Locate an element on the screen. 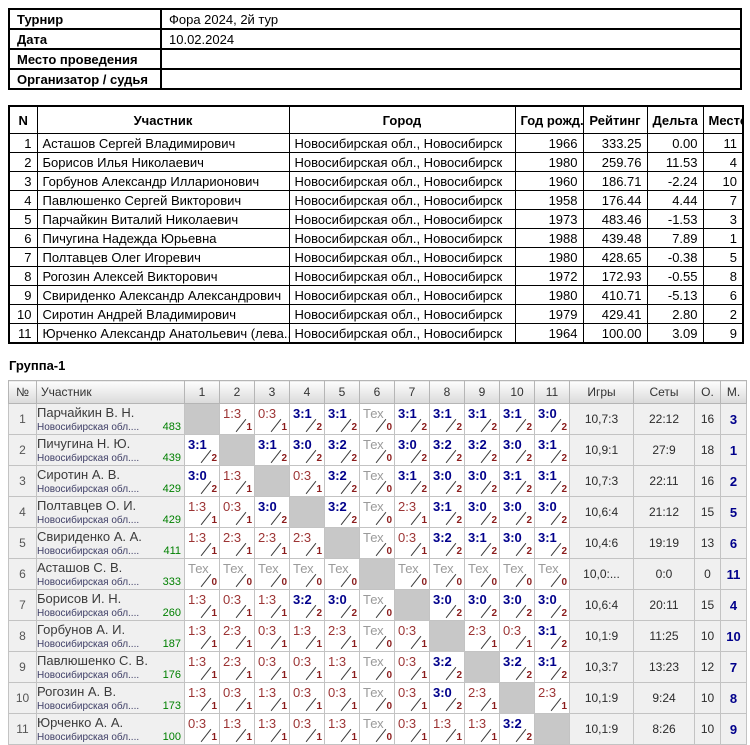  participant-rating: 439 is located at coordinates (171, 458).